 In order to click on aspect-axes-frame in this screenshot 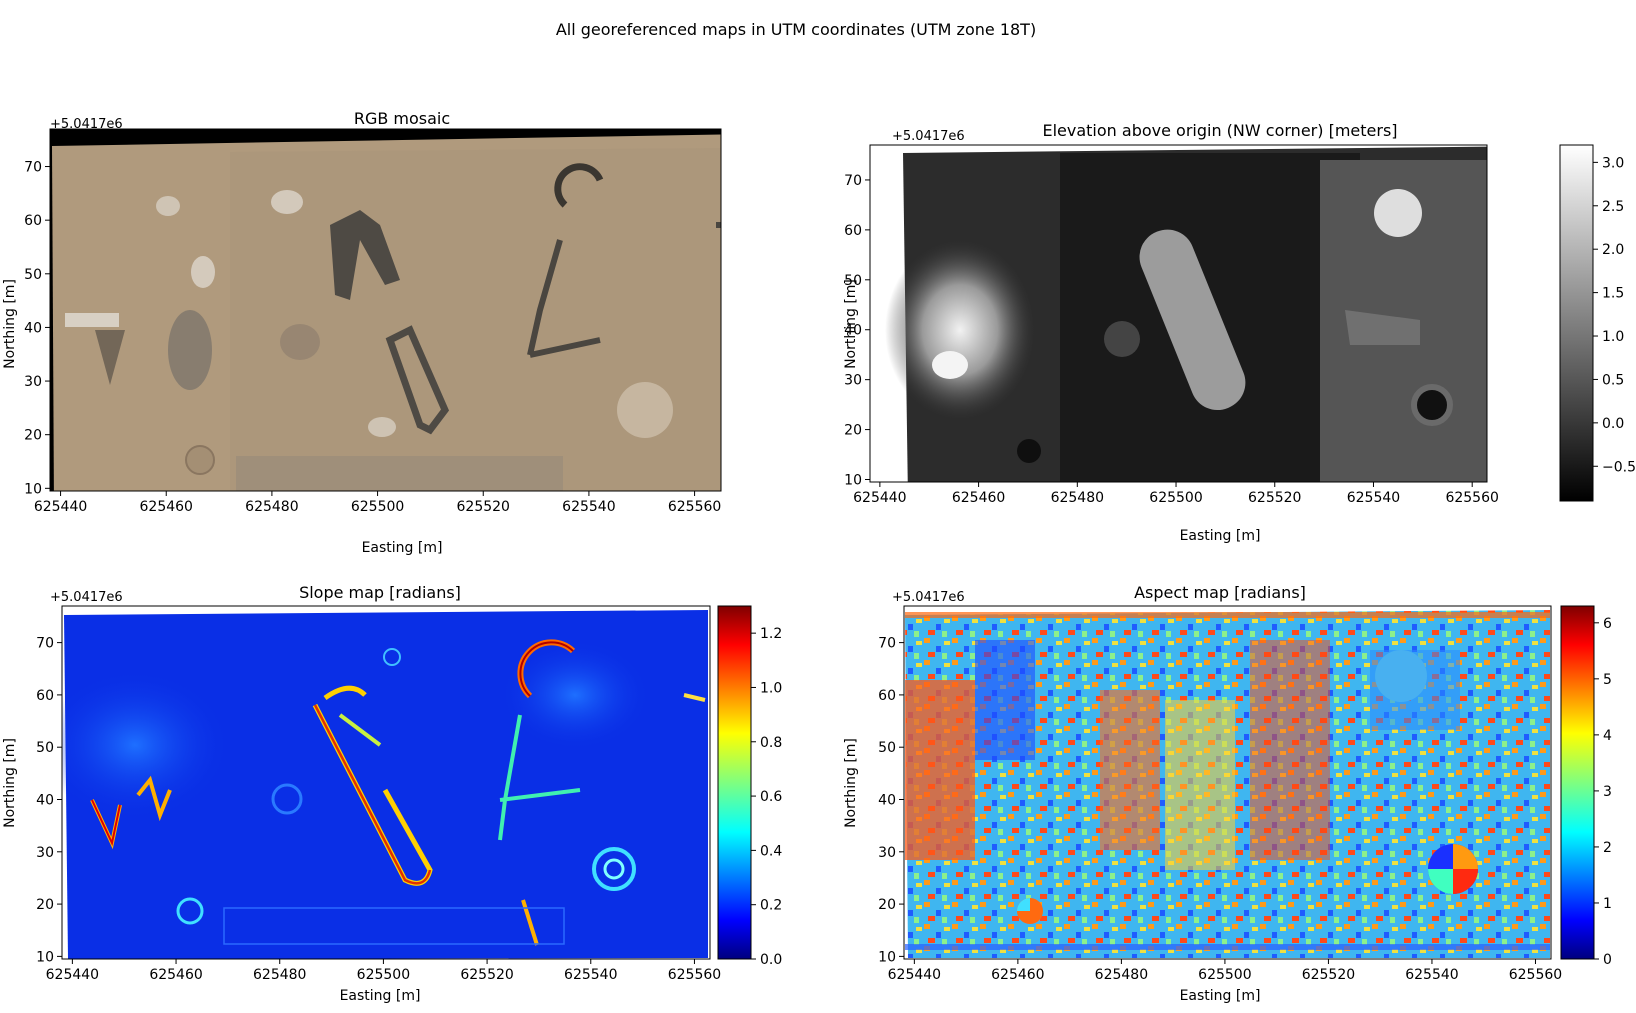, I will do `click(1227, 782)`.